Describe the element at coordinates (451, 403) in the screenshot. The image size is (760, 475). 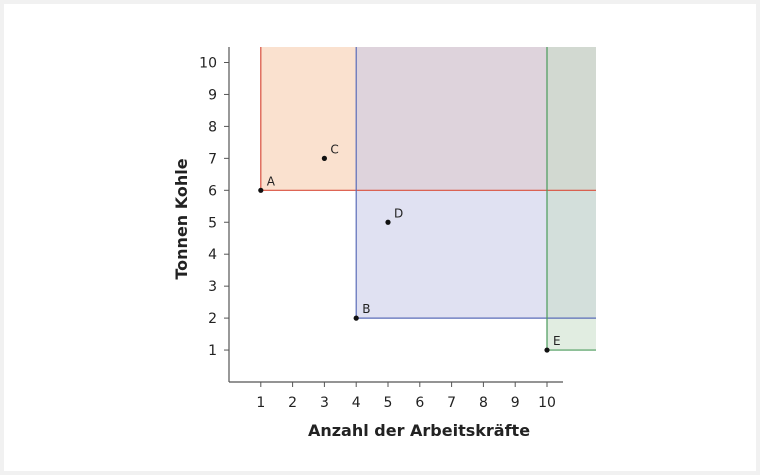
I see `x-tick-label-7: 7` at that location.